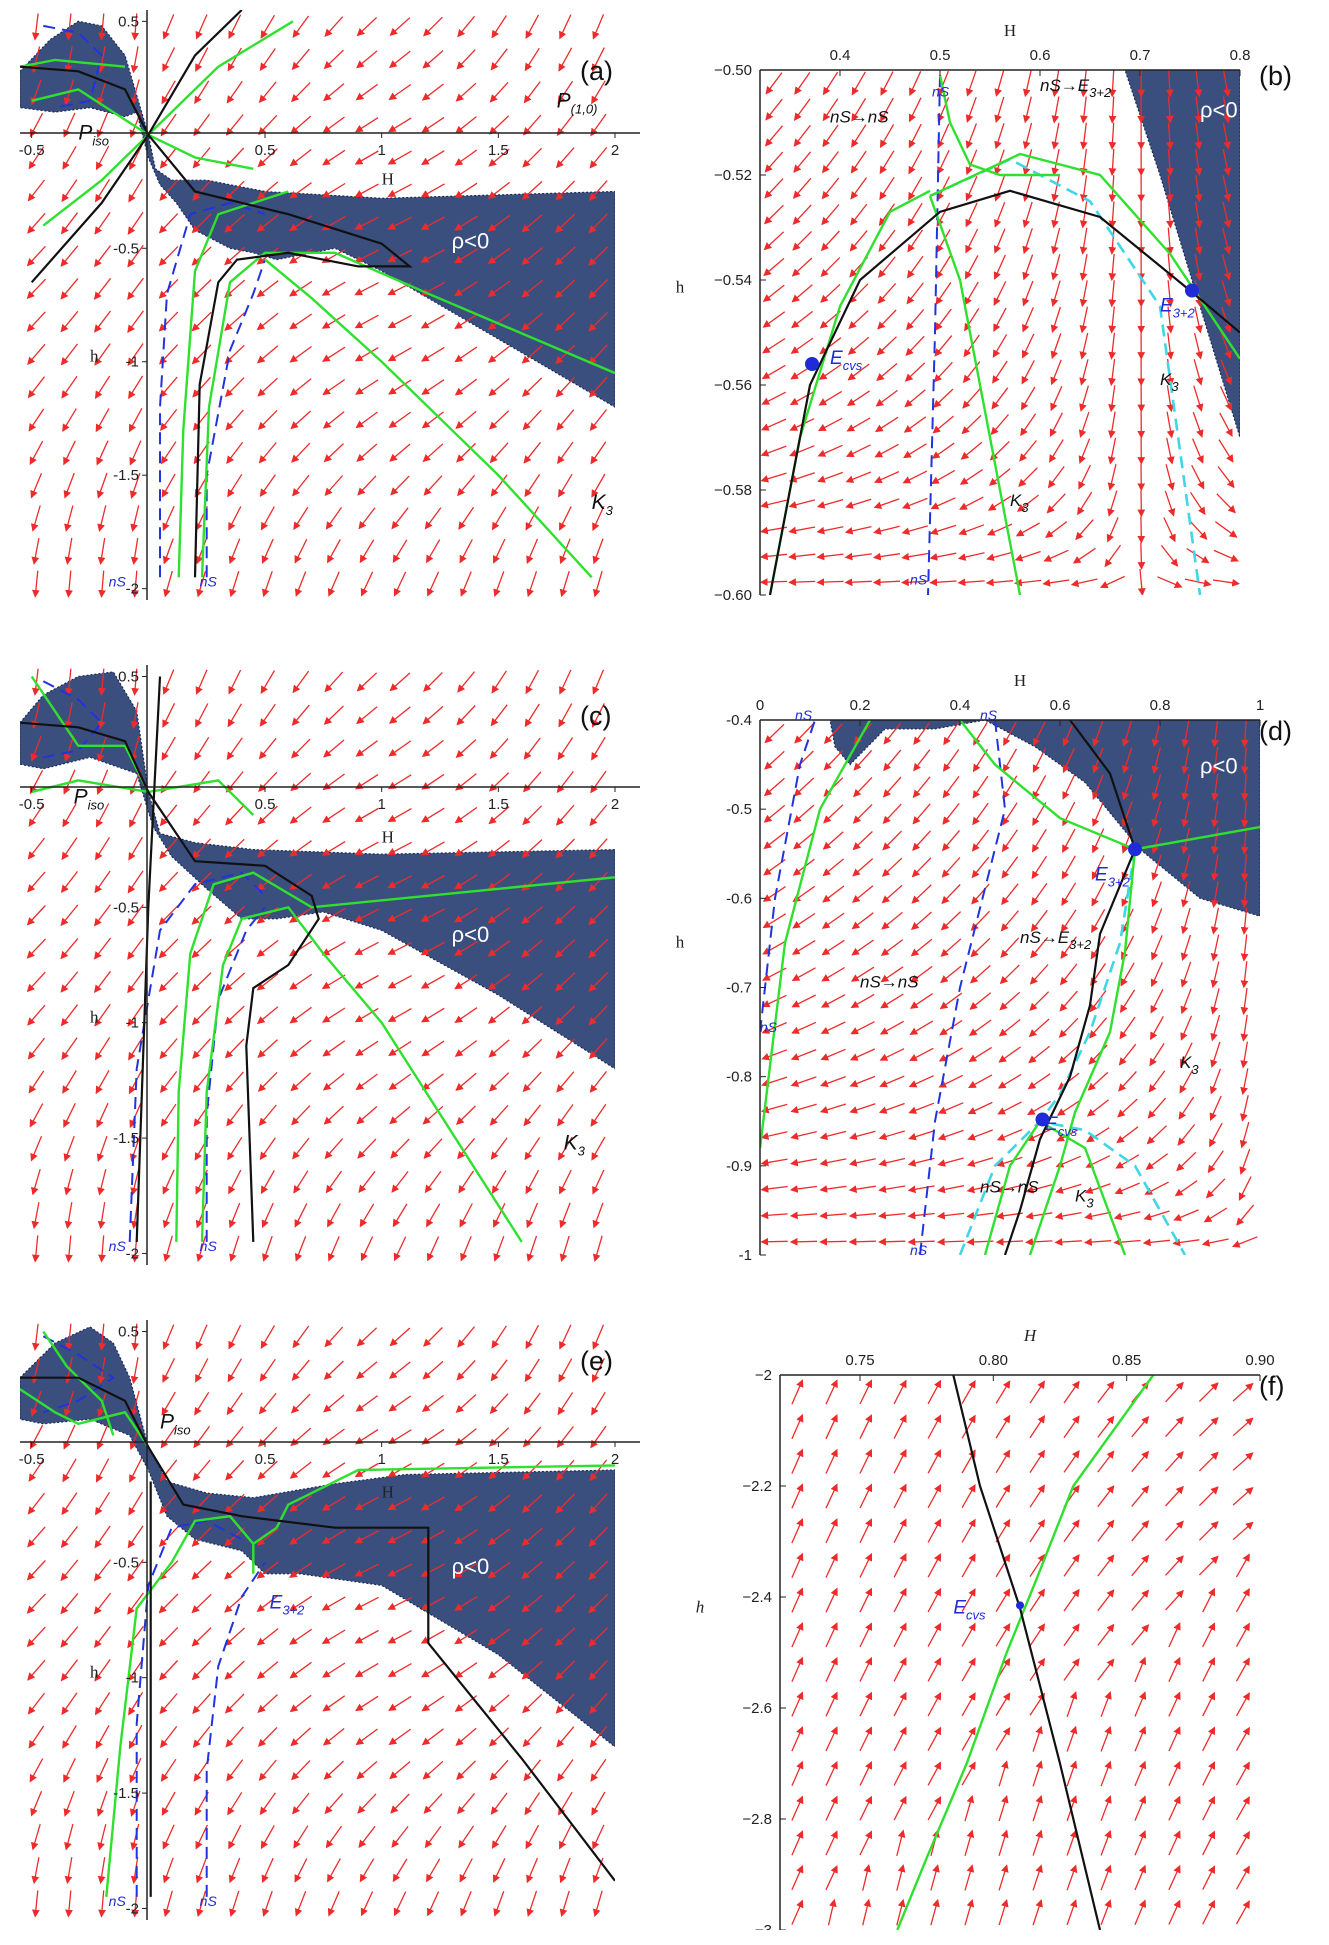 The width and height of the screenshot is (1329, 1945). Describe the element at coordinates (941, 91) in the screenshot. I see `plot-annotation: nS` at that location.